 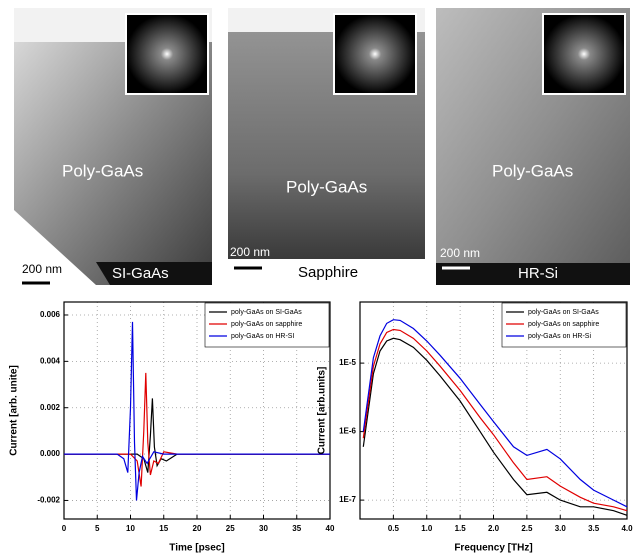 What do you see at coordinates (461, 528) in the screenshot?
I see `x-tick-label: 1.5` at bounding box center [461, 528].